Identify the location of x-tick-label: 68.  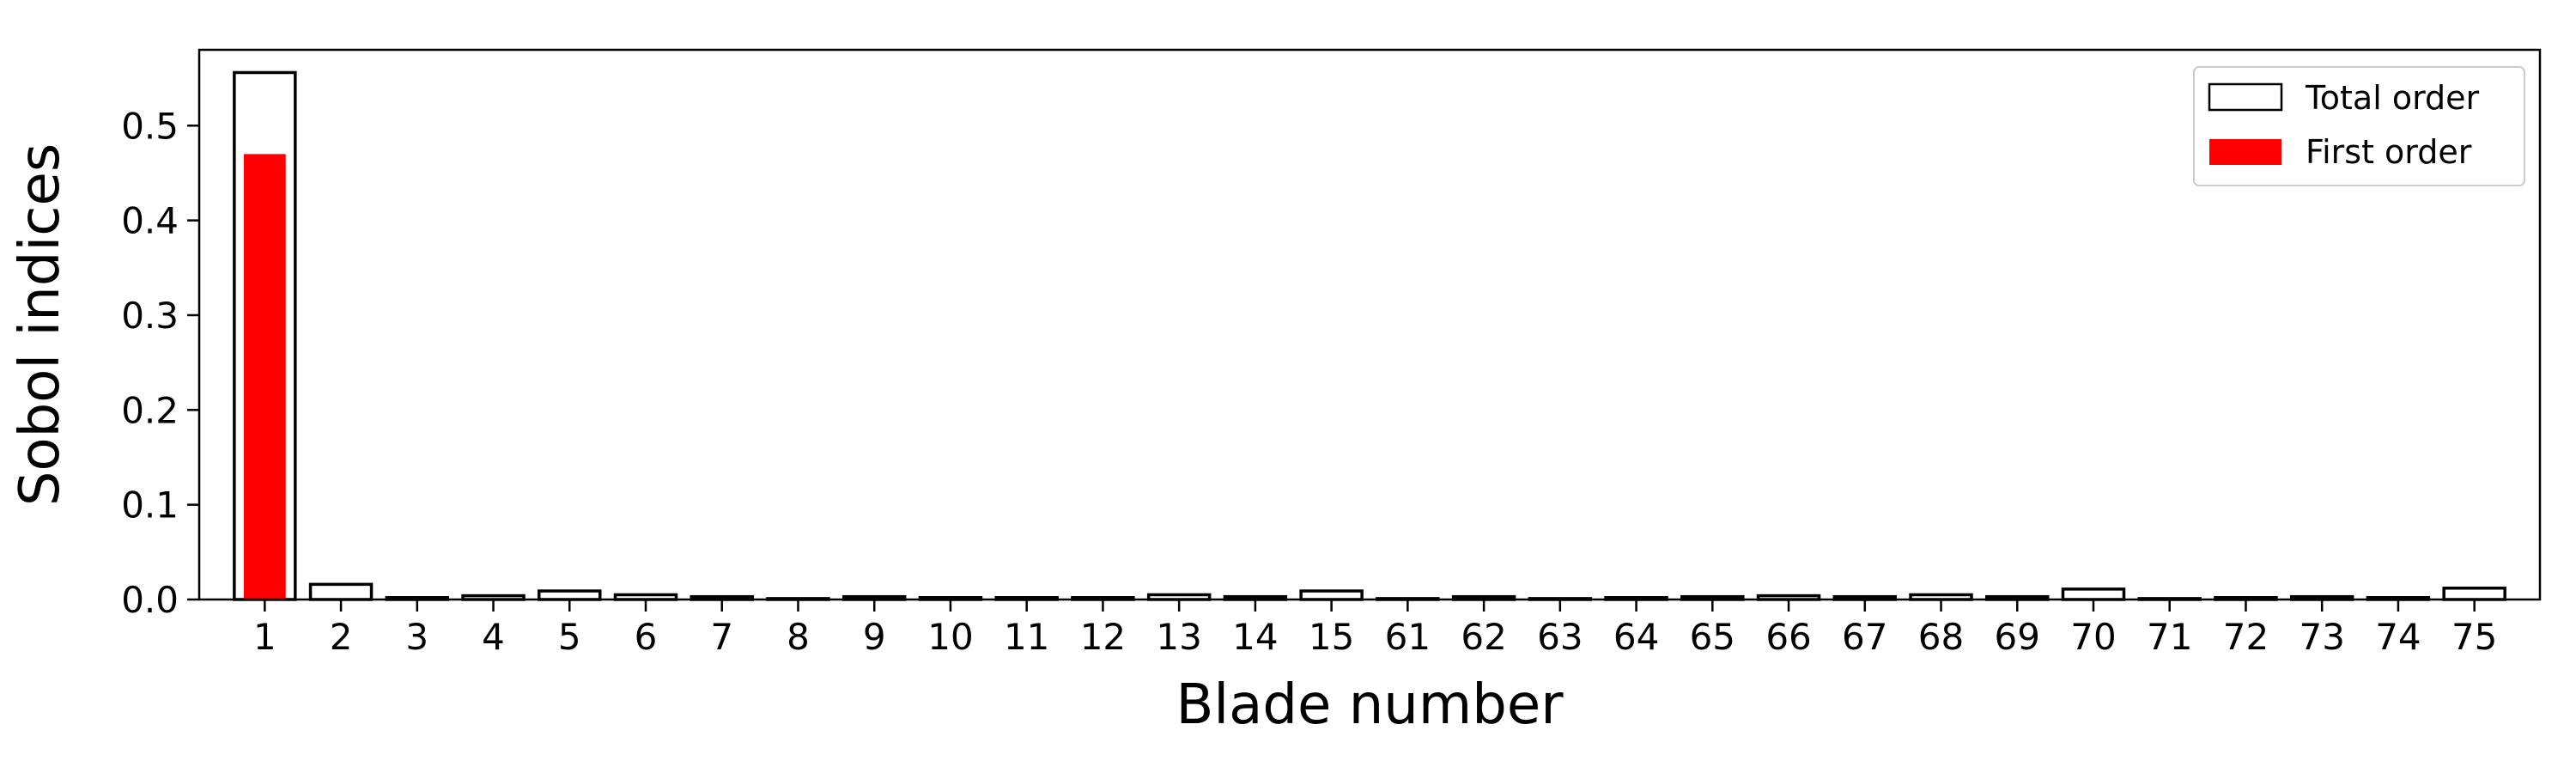
(1941, 637).